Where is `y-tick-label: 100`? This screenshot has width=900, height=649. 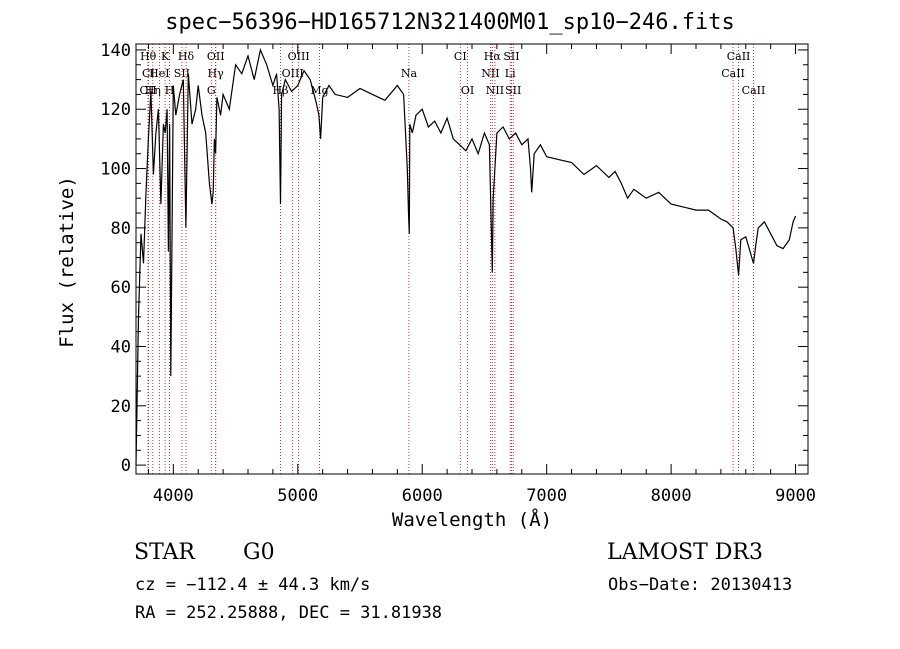
y-tick-label: 100 is located at coordinates (115, 170).